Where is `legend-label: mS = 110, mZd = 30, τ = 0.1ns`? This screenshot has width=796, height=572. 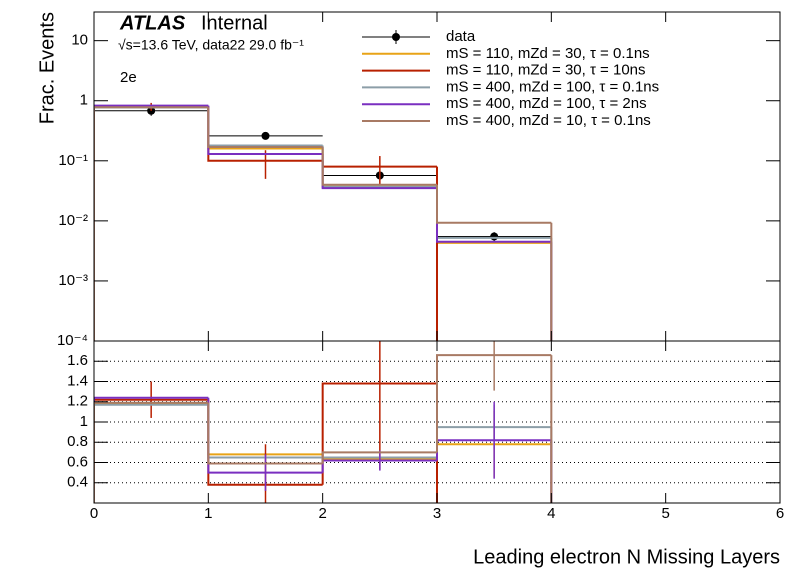
legend-label: mS = 110, mZd = 30, τ = 0.1ns is located at coordinates (548, 53).